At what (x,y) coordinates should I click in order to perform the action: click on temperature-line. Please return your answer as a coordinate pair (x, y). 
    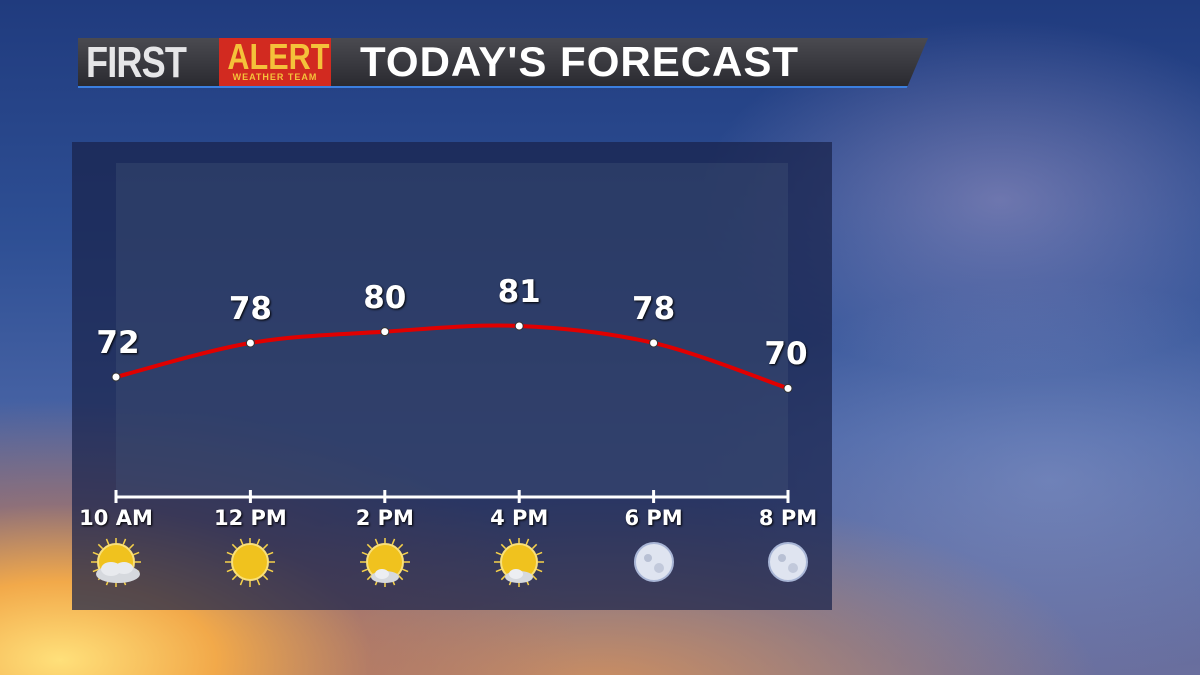
    Looking at the image, I should click on (452, 357).